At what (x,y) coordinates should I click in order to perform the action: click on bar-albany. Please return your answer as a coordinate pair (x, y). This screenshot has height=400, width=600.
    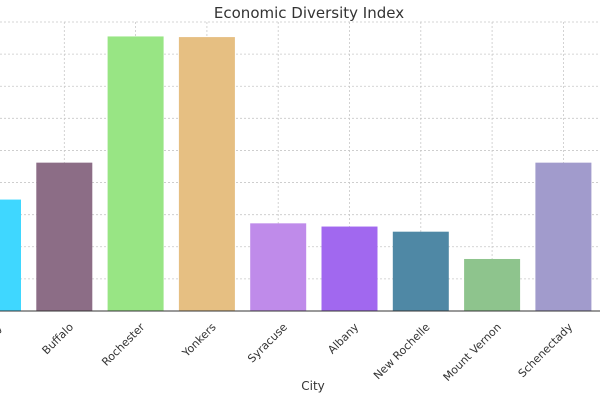
    Looking at the image, I should click on (349, 268).